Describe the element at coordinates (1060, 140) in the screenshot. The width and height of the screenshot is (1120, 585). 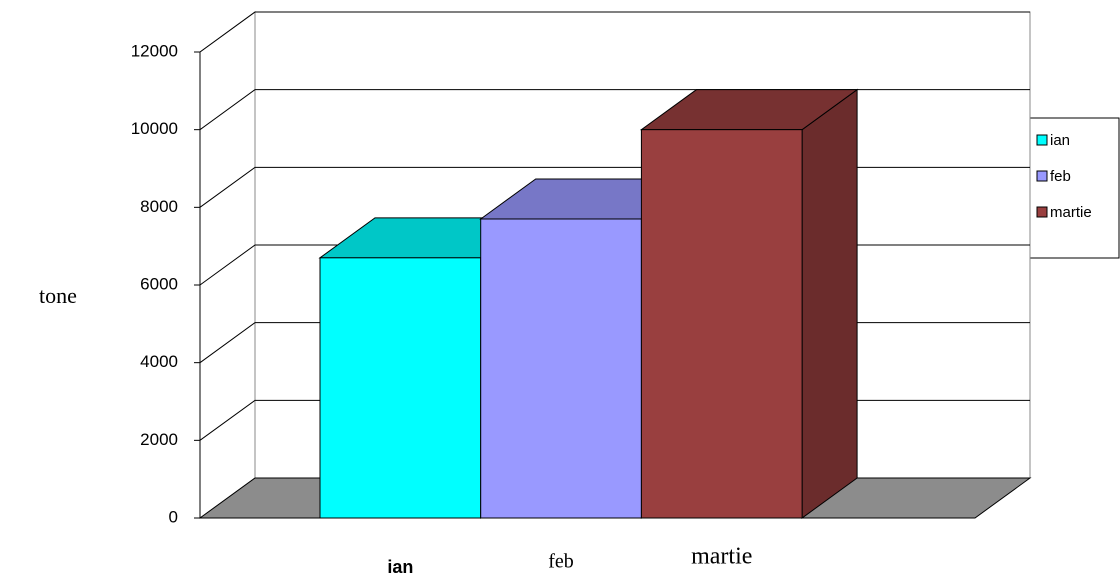
I see `legend-text: ian` at that location.